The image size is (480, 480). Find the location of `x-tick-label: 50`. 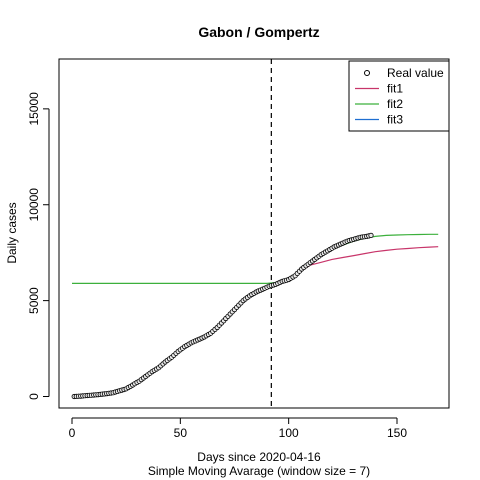

x-tick-label: 50 is located at coordinates (181, 433).